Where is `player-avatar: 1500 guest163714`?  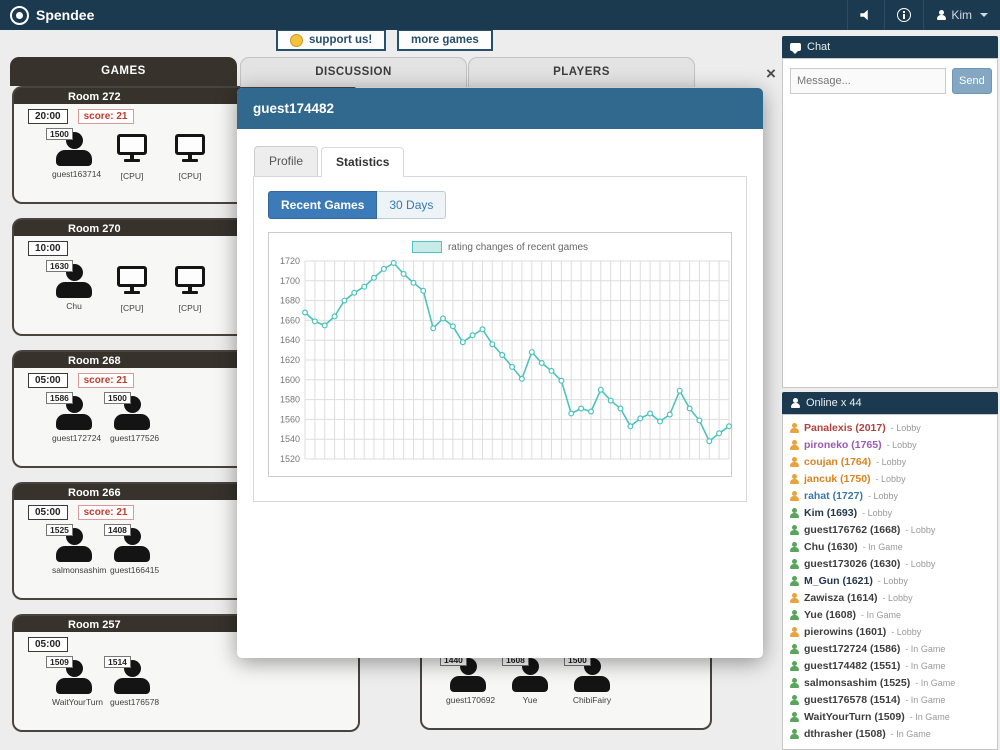 player-avatar: 1500 guest163714 is located at coordinates (73, 154).